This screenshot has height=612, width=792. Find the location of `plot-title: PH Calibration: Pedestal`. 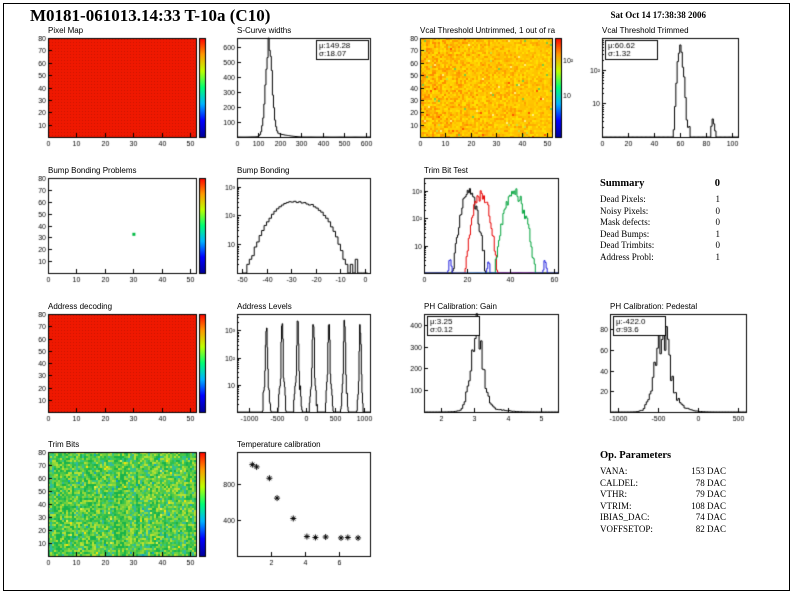

plot-title: PH Calibration: Pedestal is located at coordinates (654, 306).